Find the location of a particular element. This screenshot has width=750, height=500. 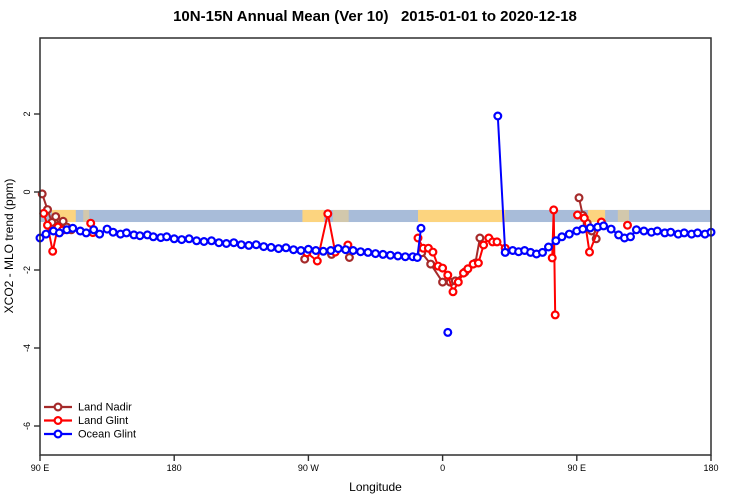

y-tick-label: -2 is located at coordinates (27, 270).